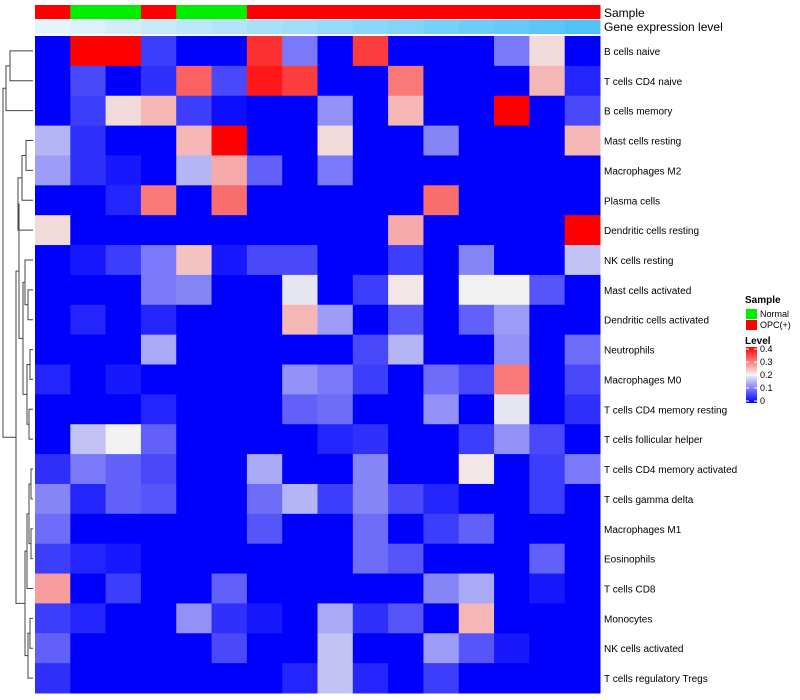 The width and height of the screenshot is (800, 700). Describe the element at coordinates (638, 112) in the screenshot. I see `row-label: B cells memory` at that location.